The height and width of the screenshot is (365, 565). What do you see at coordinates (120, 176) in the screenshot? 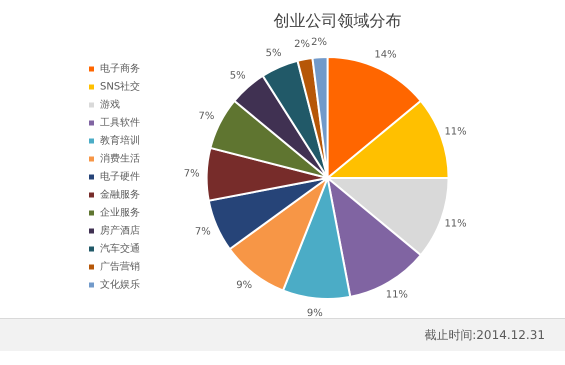
I see `legend-label: 电子硬件` at bounding box center [120, 176].